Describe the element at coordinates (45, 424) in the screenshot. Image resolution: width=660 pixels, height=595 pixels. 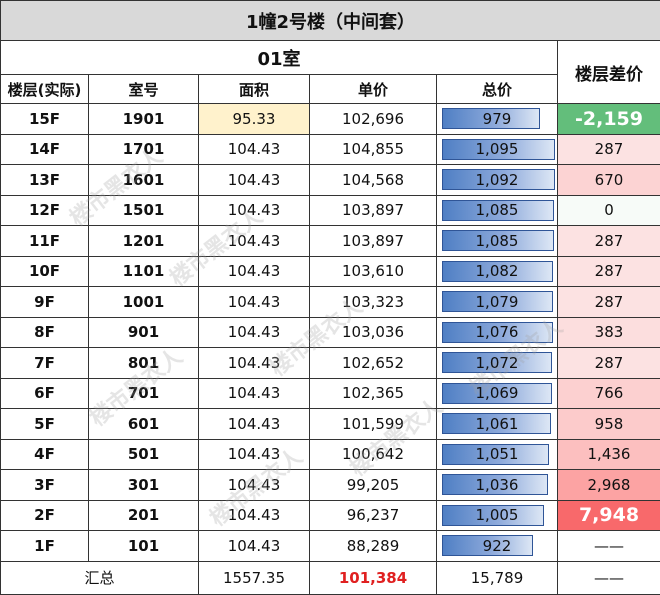
I see `cell-floor: 5F` at that location.